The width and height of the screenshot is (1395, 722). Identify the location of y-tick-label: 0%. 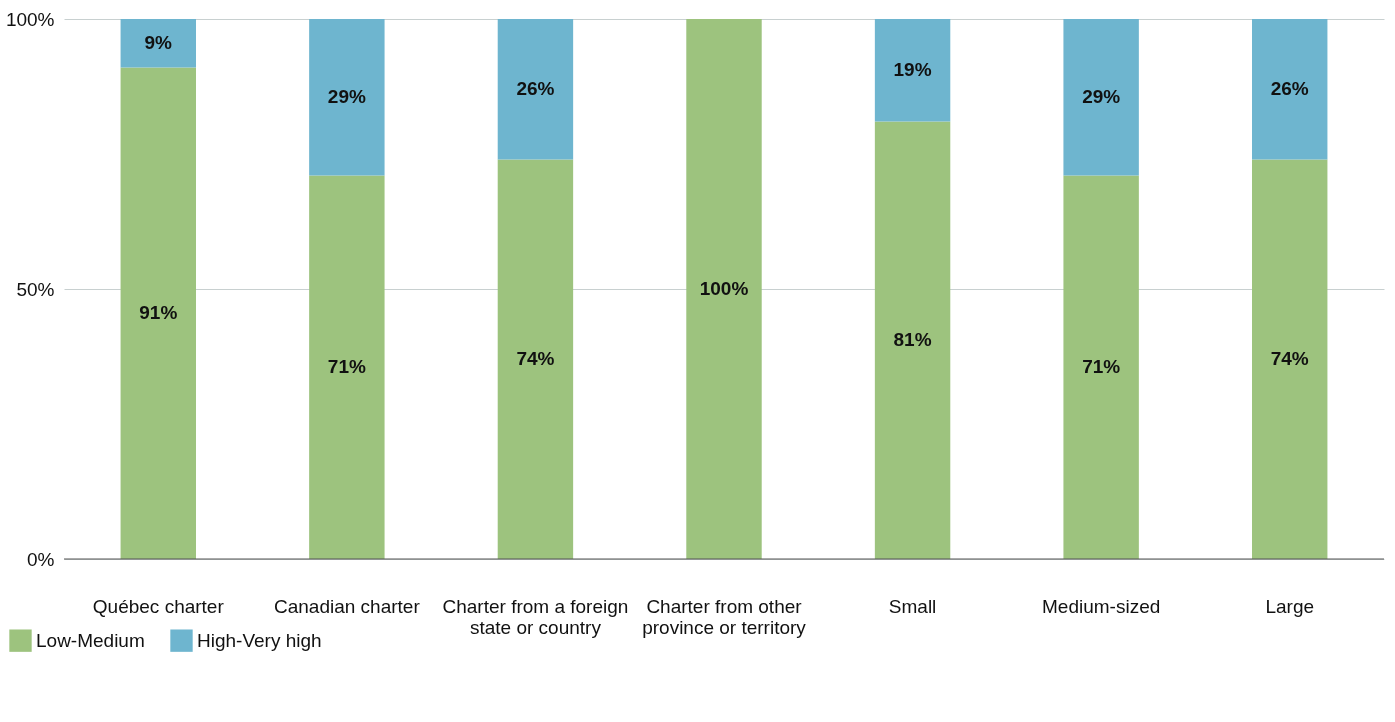
(41, 559).